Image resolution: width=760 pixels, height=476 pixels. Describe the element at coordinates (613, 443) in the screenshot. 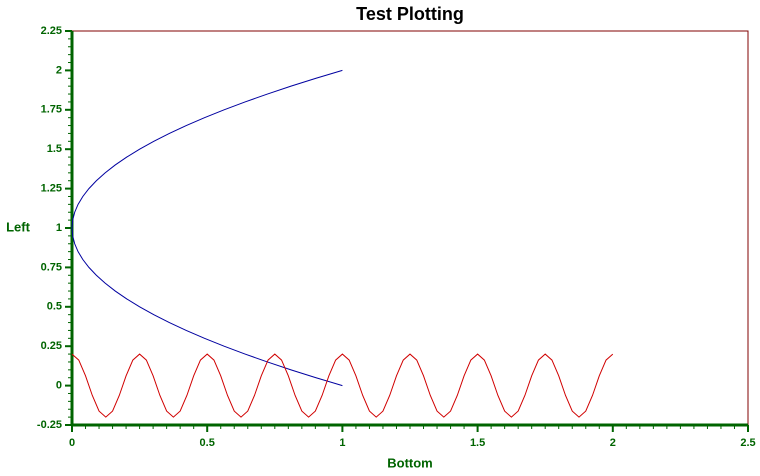

I see `x-tick-label: 2` at that location.